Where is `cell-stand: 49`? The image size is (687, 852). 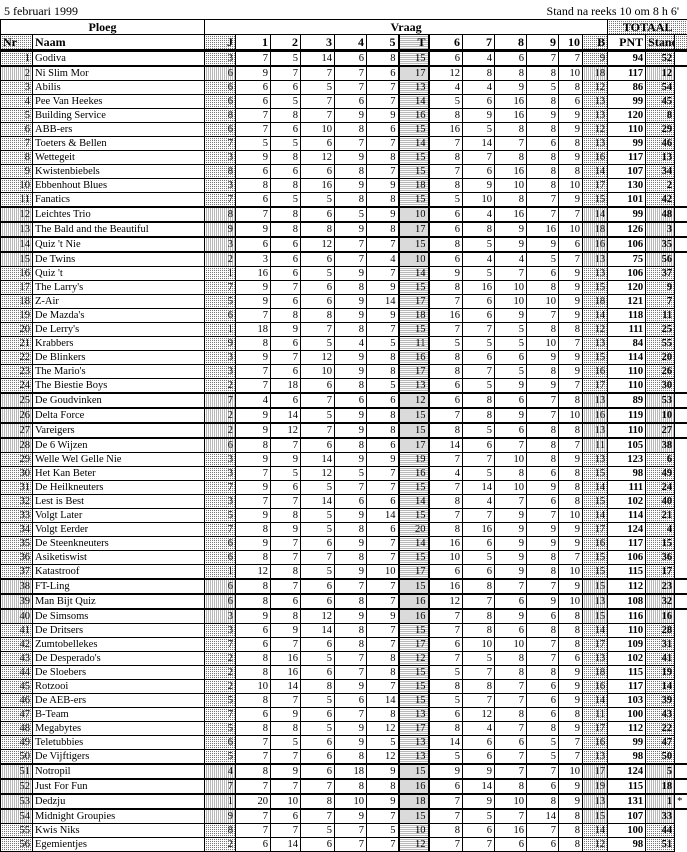
cell-stand: 49 is located at coordinates (660, 474).